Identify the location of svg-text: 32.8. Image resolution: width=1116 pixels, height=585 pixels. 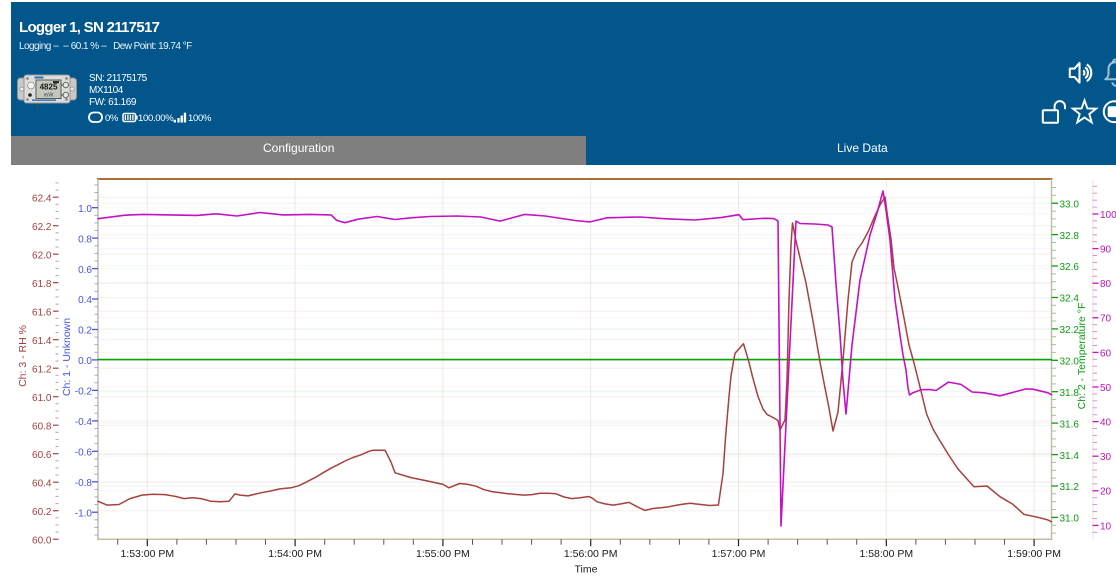
(1070, 236).